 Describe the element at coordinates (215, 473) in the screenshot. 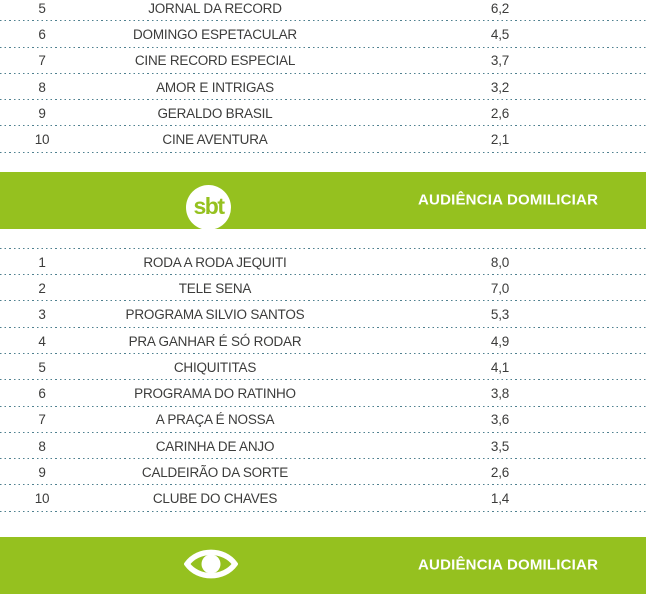

I see `program-cell: CALDEIRÃO DA SORTE` at that location.